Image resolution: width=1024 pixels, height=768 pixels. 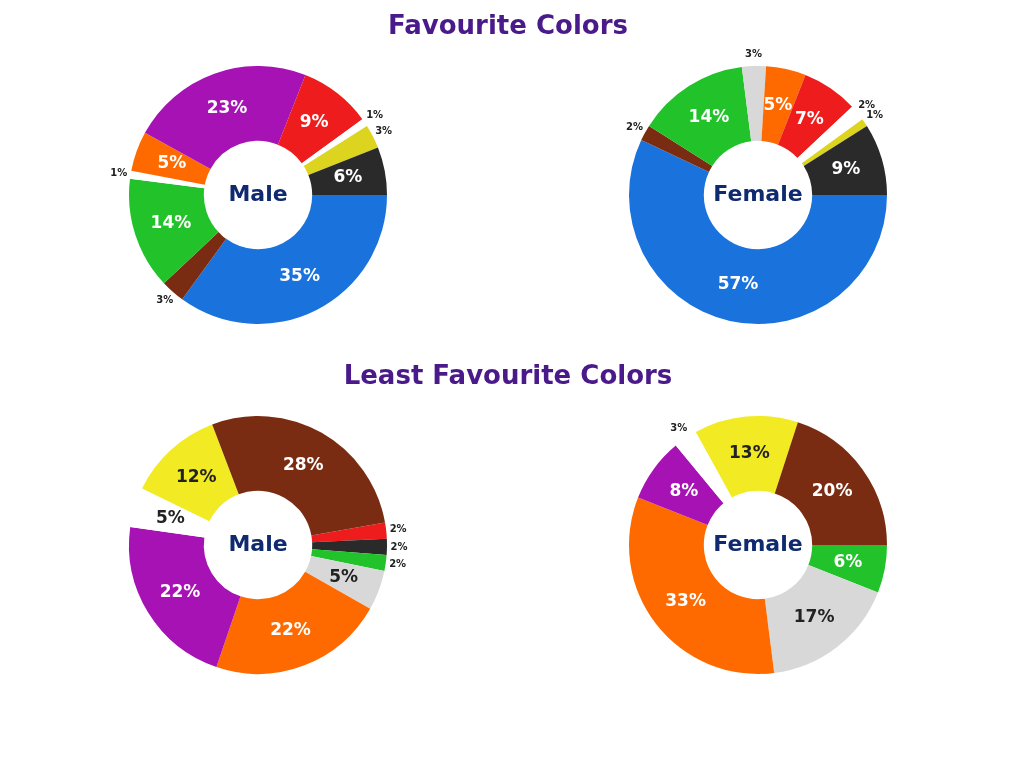 What do you see at coordinates (738, 282) in the screenshot?
I see `data-label: 57%` at bounding box center [738, 282].